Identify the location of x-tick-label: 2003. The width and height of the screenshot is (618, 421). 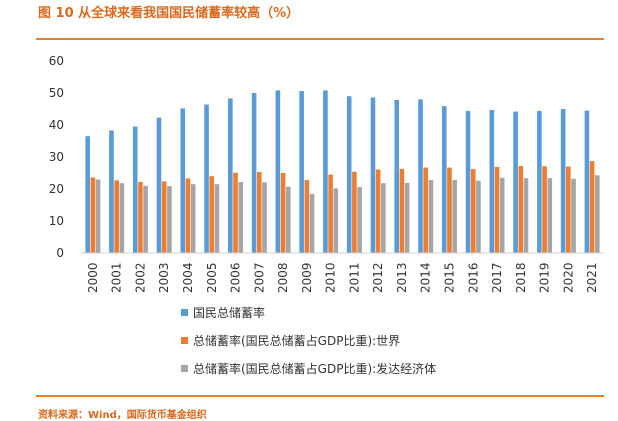
(164, 277).